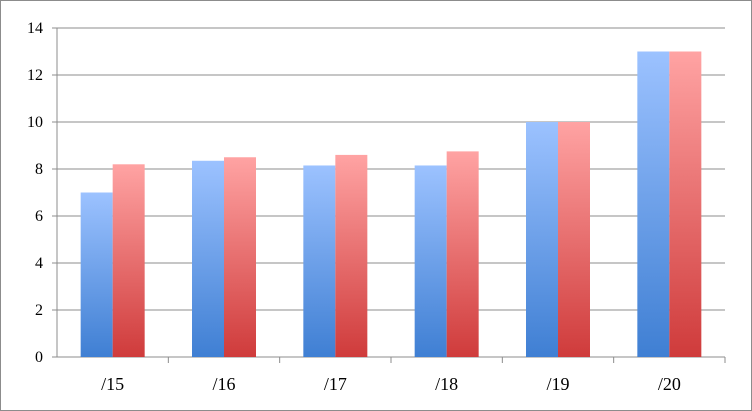 Image resolution: width=752 pixels, height=411 pixels. Describe the element at coordinates (39, 169) in the screenshot. I see `y-tick-label: 8` at that location.